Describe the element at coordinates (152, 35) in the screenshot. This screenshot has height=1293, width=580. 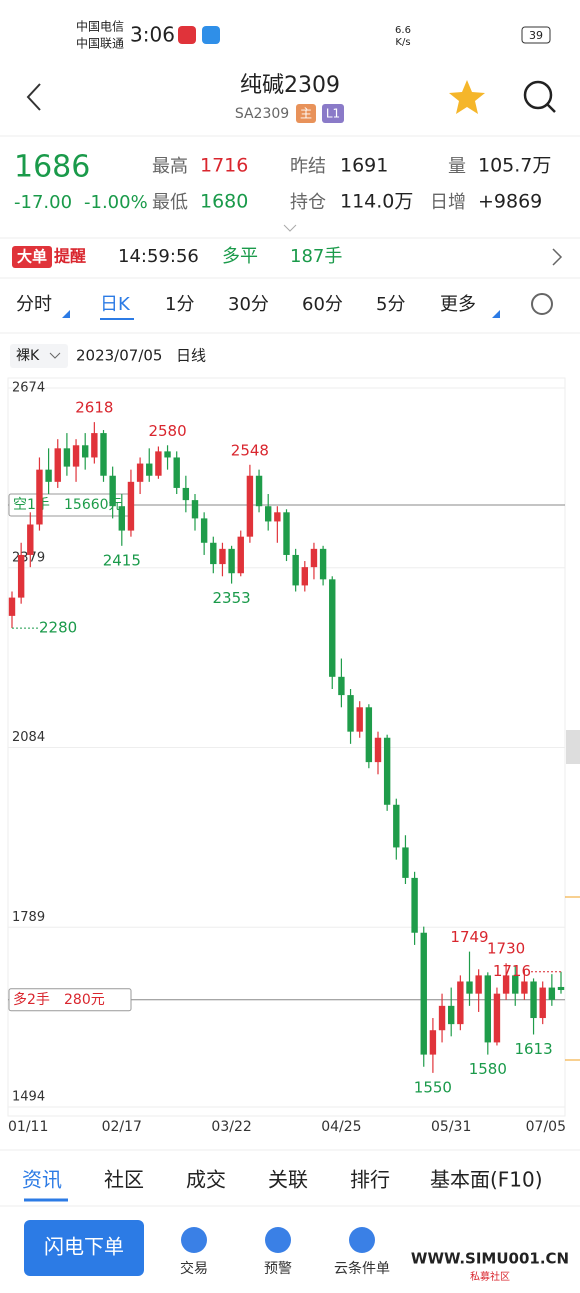
I see `clock: 3:06` at that location.